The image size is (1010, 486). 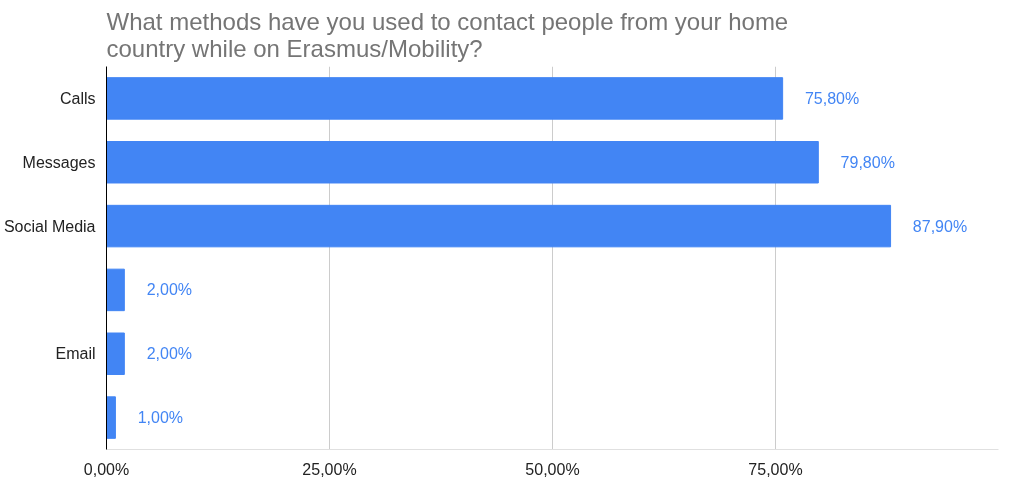 What do you see at coordinates (552, 469) in the screenshot?
I see `x-tick-label: 50,00%` at bounding box center [552, 469].